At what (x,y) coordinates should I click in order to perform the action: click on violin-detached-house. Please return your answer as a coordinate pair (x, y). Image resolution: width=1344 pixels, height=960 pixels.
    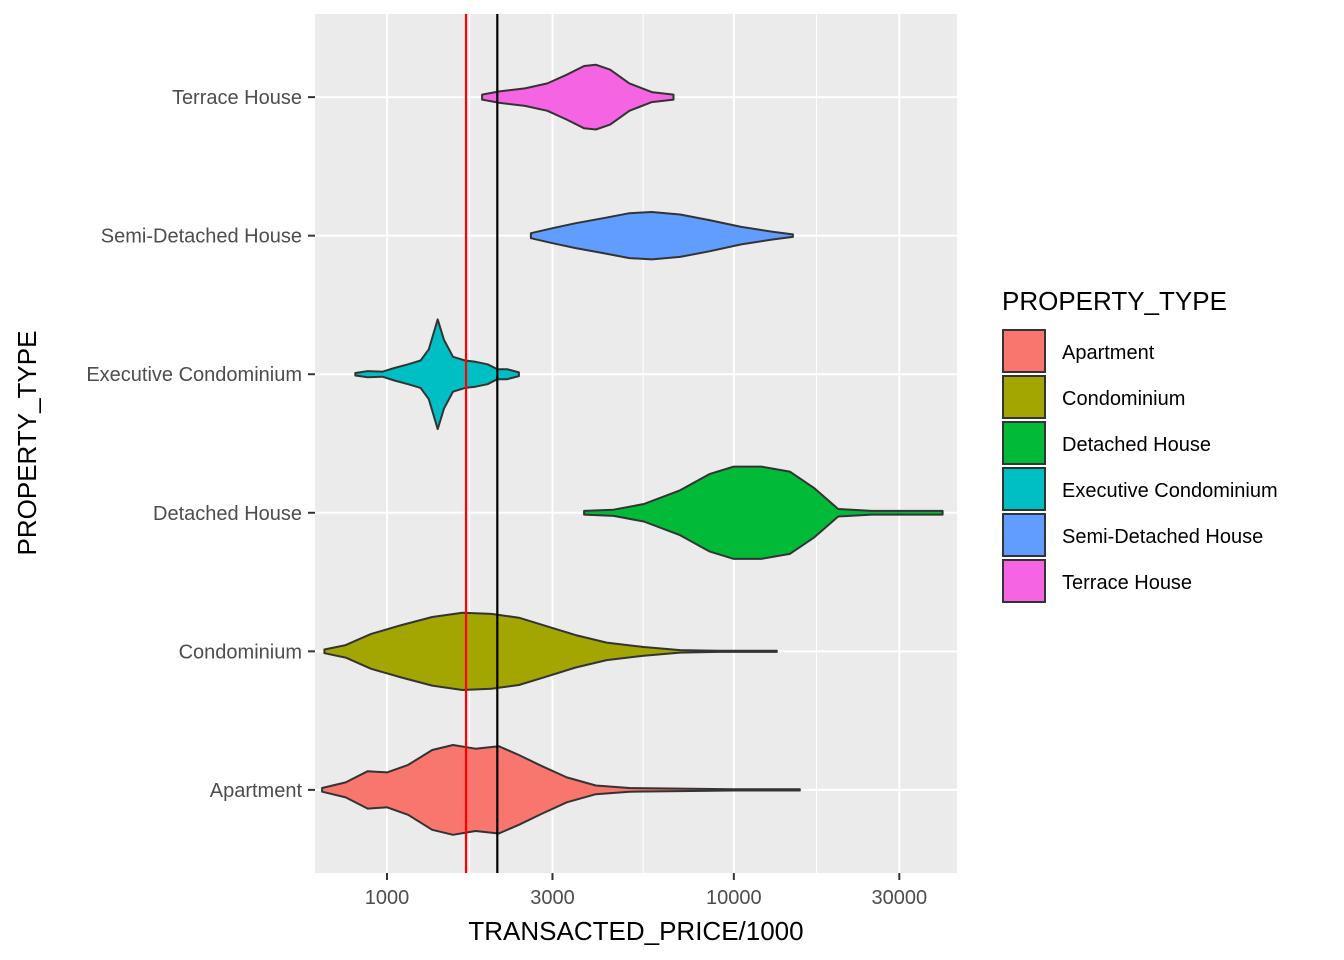
    Looking at the image, I should click on (763, 512).